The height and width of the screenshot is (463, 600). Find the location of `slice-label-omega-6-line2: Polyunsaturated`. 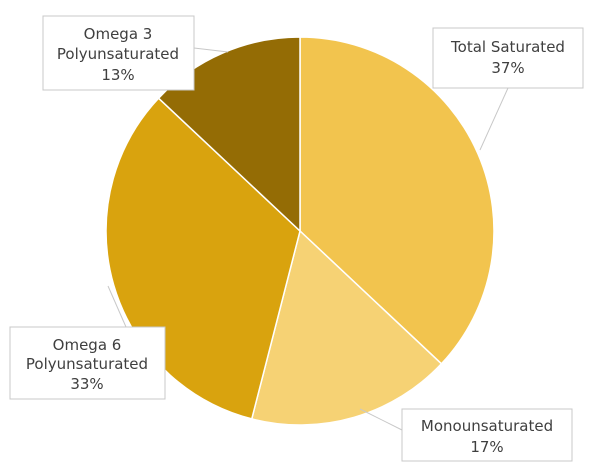

slice-label-omega-6-line2: Polyunsaturated is located at coordinates (87, 364).